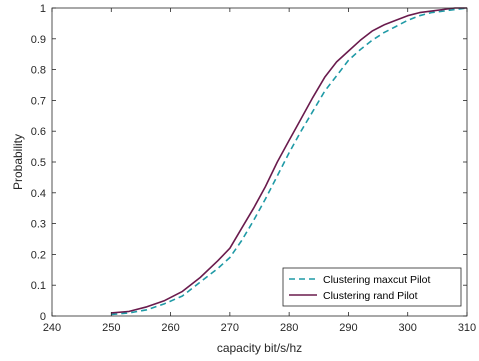 The image size is (479, 361). What do you see at coordinates (43, 317) in the screenshot?
I see `y-tick-label: 0` at bounding box center [43, 317].